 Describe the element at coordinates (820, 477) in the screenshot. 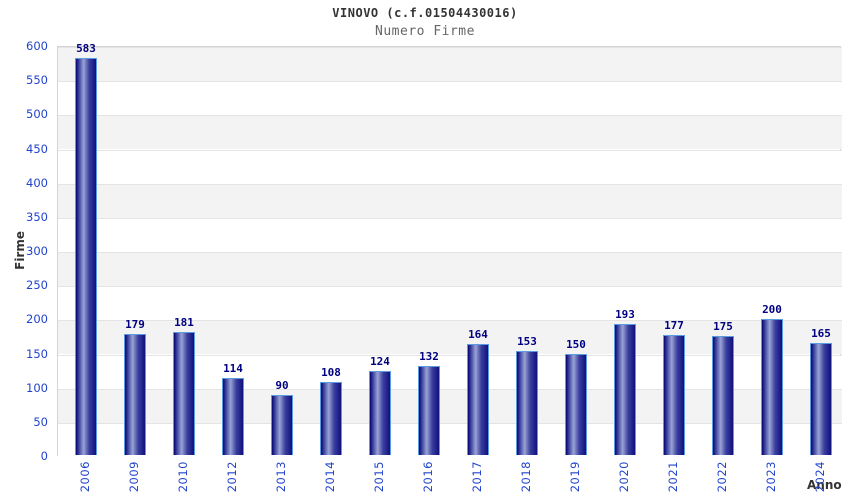

I see `x-tick-label: 2024` at that location.